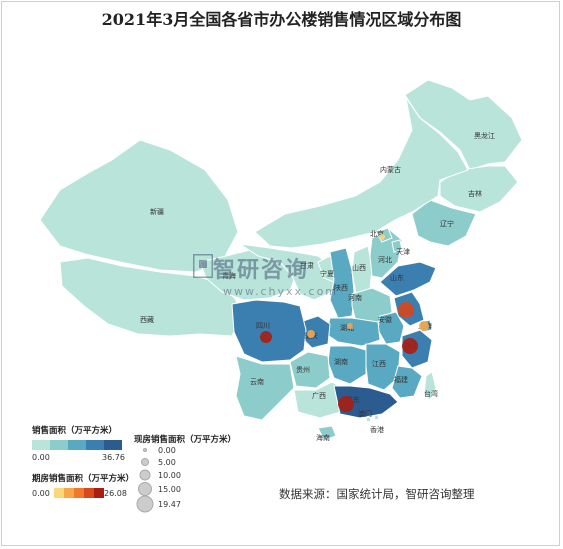  I want to click on futures-marker-江苏, so click(406, 310).